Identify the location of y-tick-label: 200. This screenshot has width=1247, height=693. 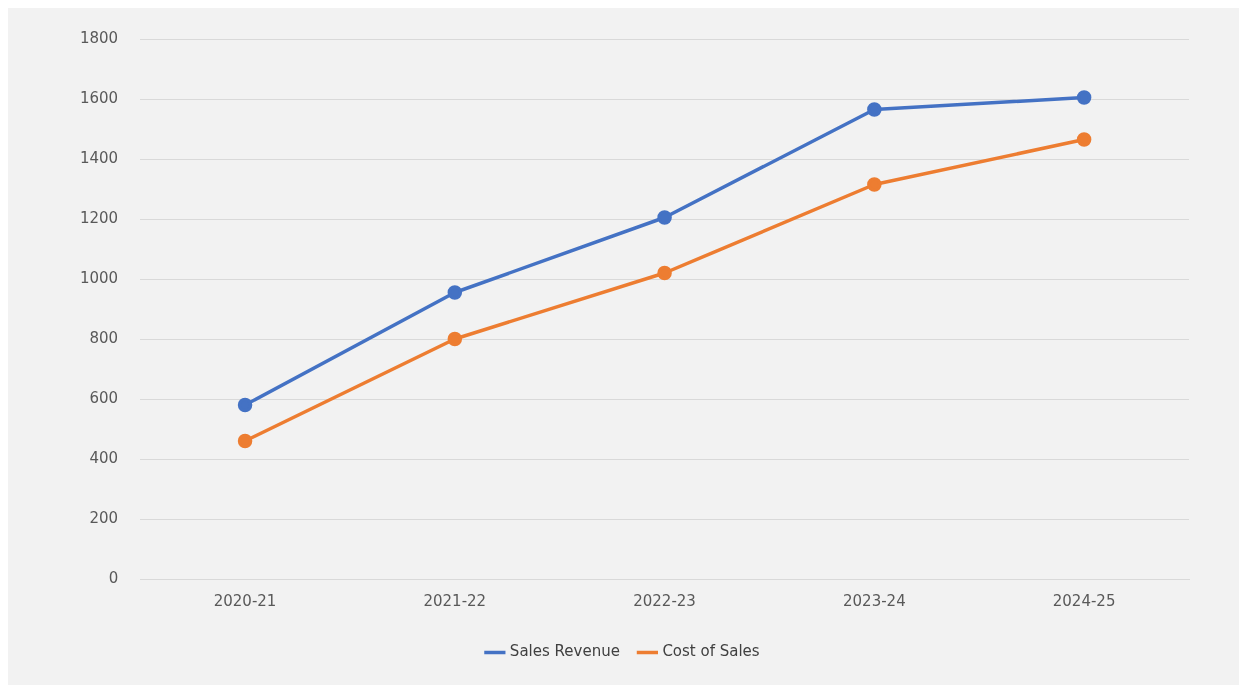
(104, 517).